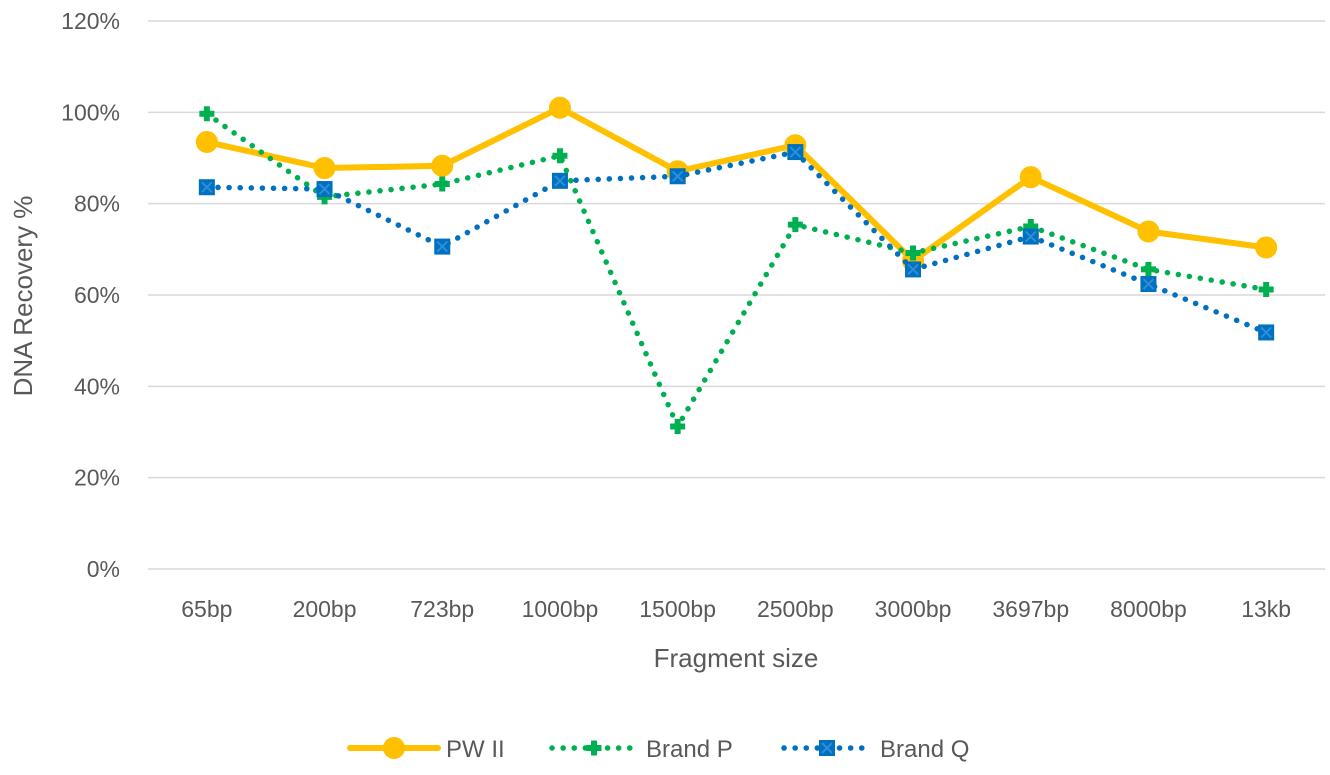 This screenshot has height=775, width=1330. I want to click on y-axis-tick-labels: 0% 20% 40% 60% 80% 100% 120%, so click(90, 295).